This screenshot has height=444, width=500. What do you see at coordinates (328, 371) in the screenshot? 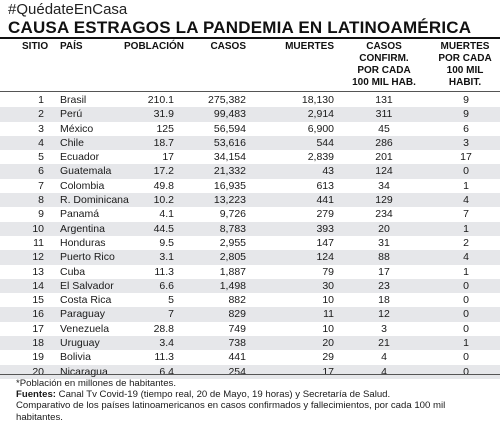
I see `cell-muertes: 17` at bounding box center [328, 371].